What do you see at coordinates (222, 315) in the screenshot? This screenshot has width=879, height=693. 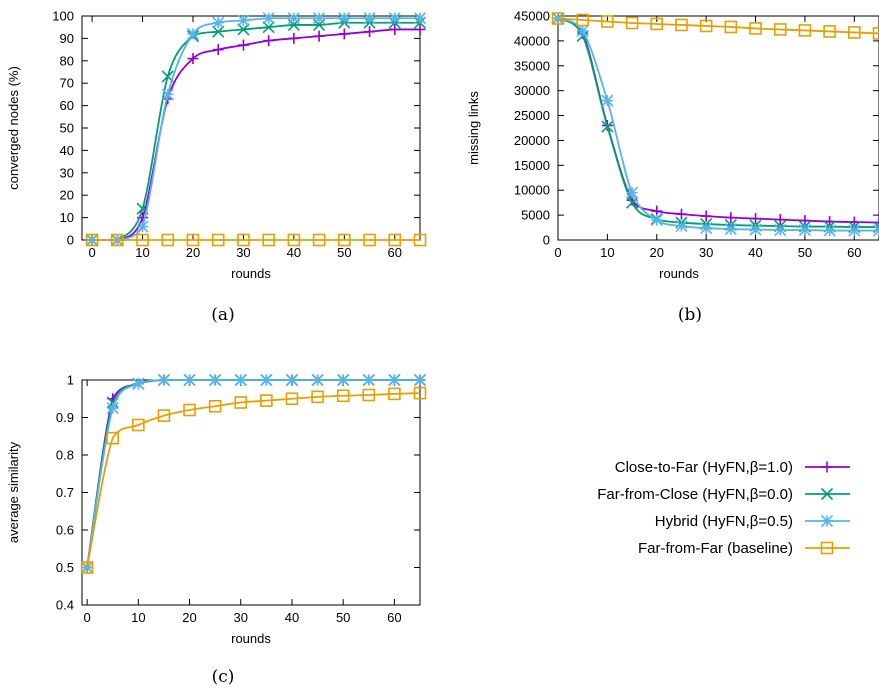 I see `caption-a: (a)` at bounding box center [222, 315].